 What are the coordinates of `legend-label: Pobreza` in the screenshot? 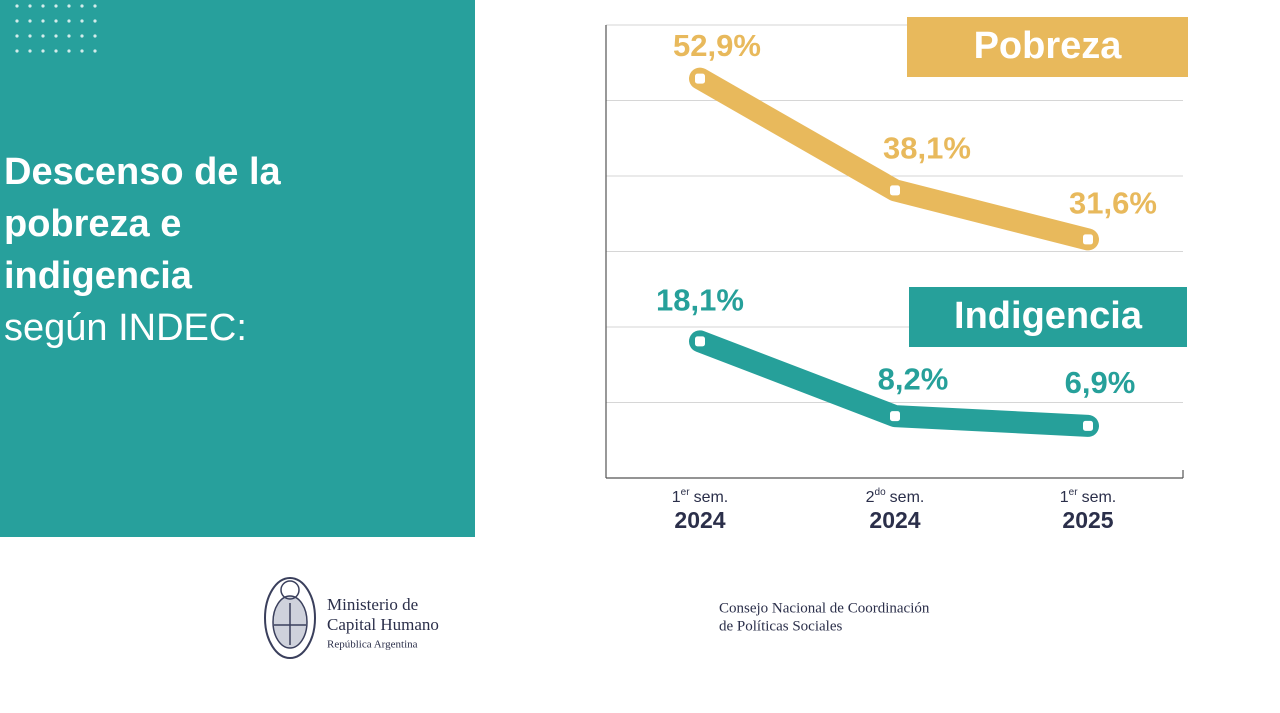 It's located at (1048, 46).